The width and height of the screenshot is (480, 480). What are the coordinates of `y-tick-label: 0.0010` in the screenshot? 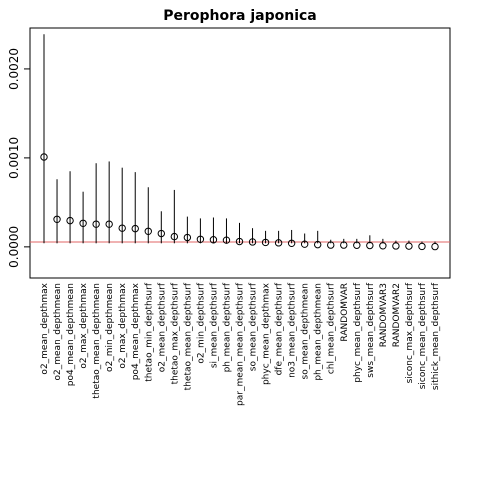 It's located at (14, 158).